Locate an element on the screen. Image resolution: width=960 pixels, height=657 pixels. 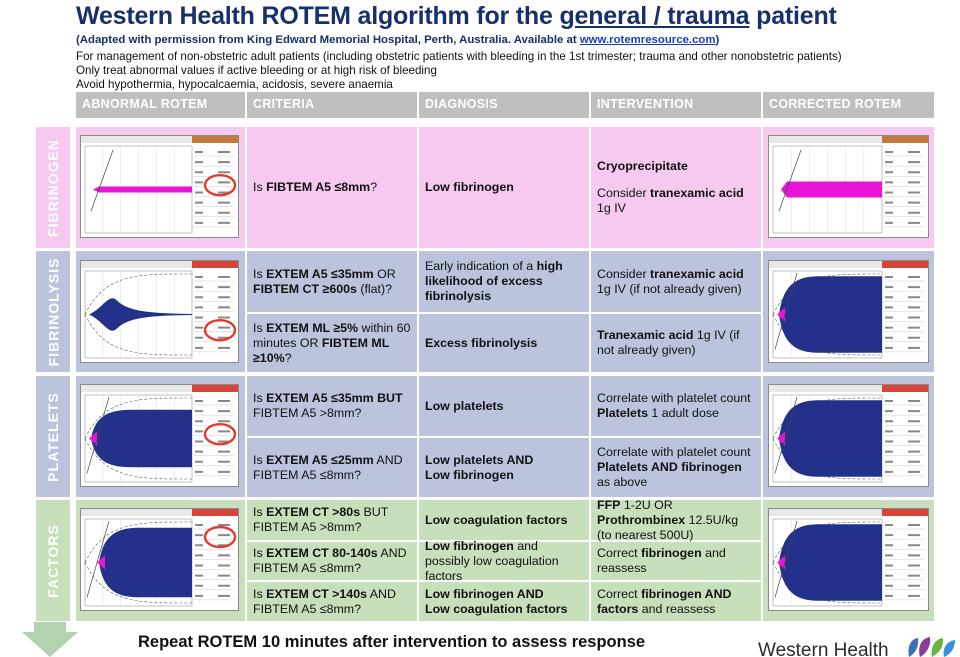
diagnosis-line-1: Low fibrinogen AND is located at coordinates (484, 593).